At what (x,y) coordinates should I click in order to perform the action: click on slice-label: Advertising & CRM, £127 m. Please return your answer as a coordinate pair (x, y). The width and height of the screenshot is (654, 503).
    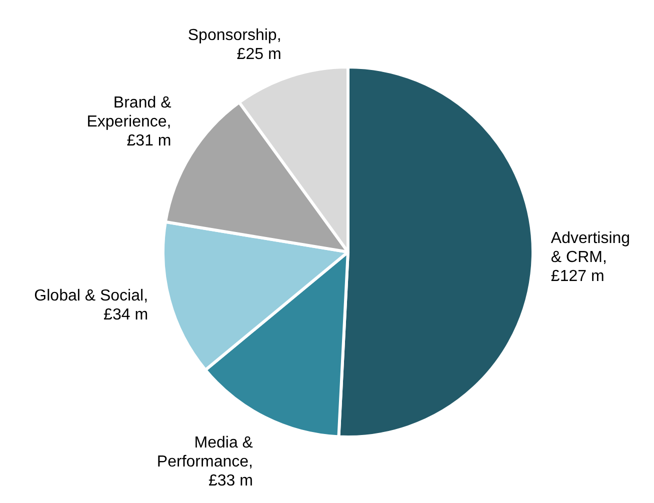
    Looking at the image, I should click on (590, 258).